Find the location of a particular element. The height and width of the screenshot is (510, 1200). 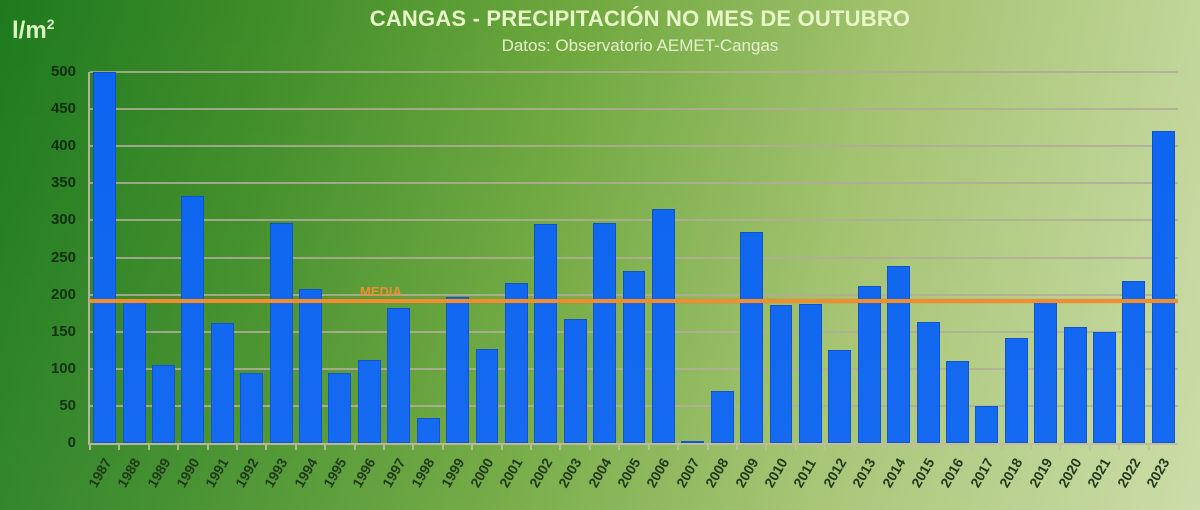

bar-2003 is located at coordinates (575, 381).